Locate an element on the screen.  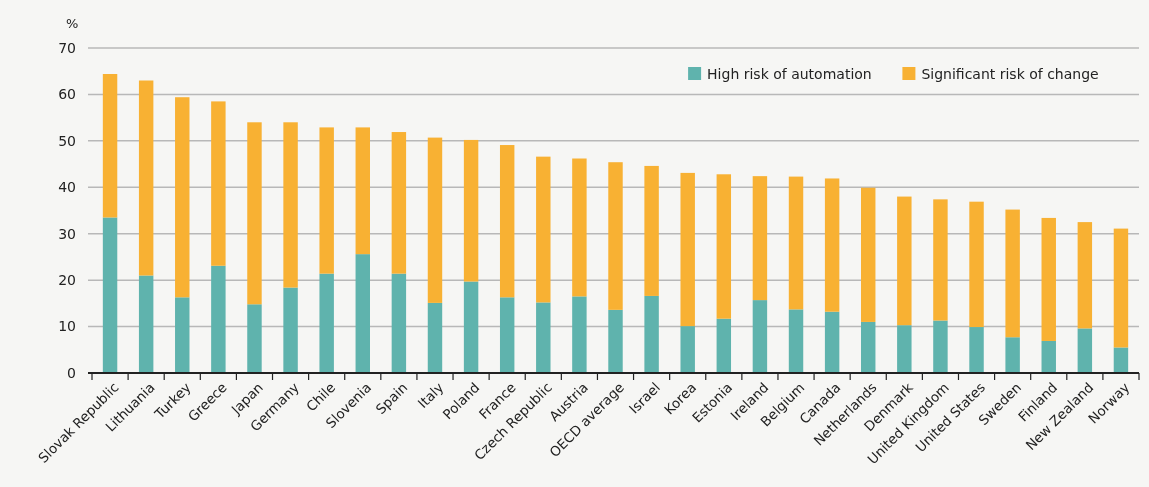
y-tick-label: 30 is located at coordinates (67, 233).